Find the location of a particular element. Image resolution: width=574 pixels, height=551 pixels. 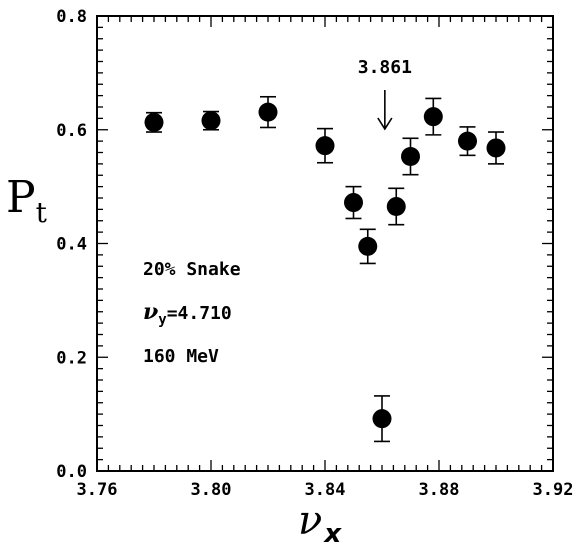

x-tick-label: 3.88 is located at coordinates (439, 490).